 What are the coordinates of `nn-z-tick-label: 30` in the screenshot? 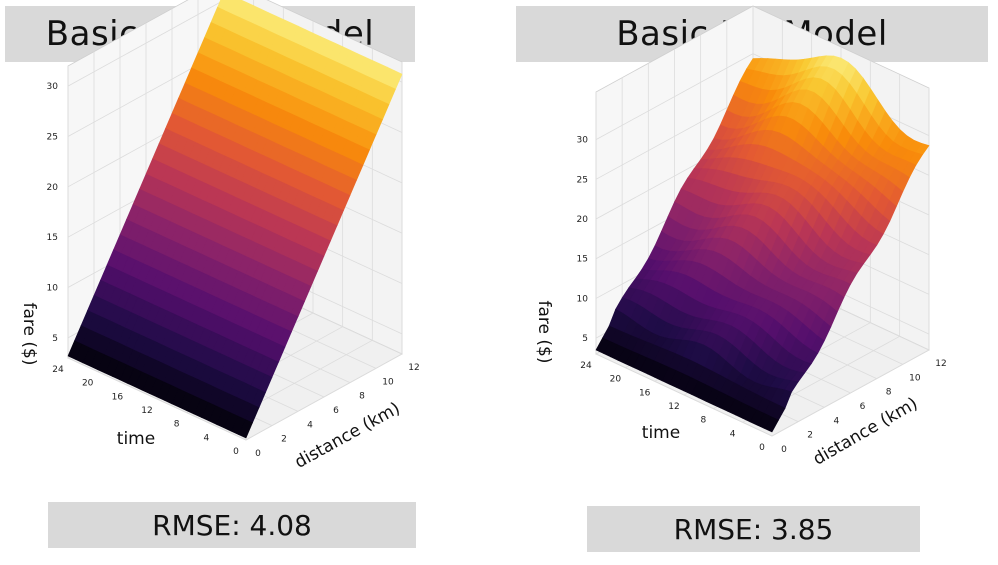 It's located at (583, 141).